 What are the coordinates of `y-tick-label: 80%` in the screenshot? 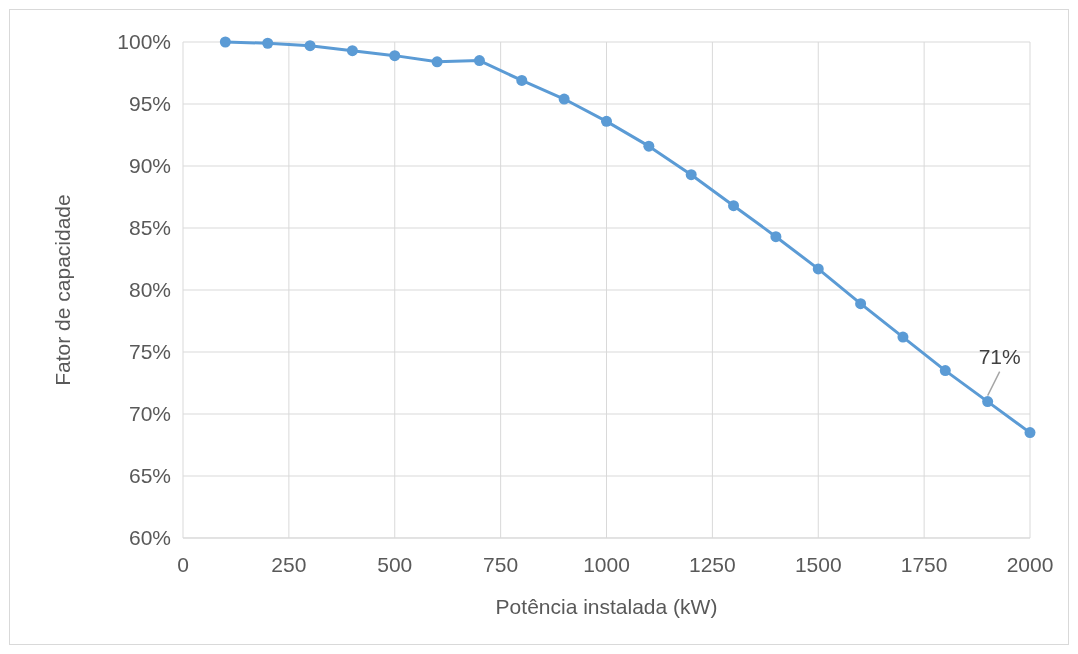 It's located at (149, 290).